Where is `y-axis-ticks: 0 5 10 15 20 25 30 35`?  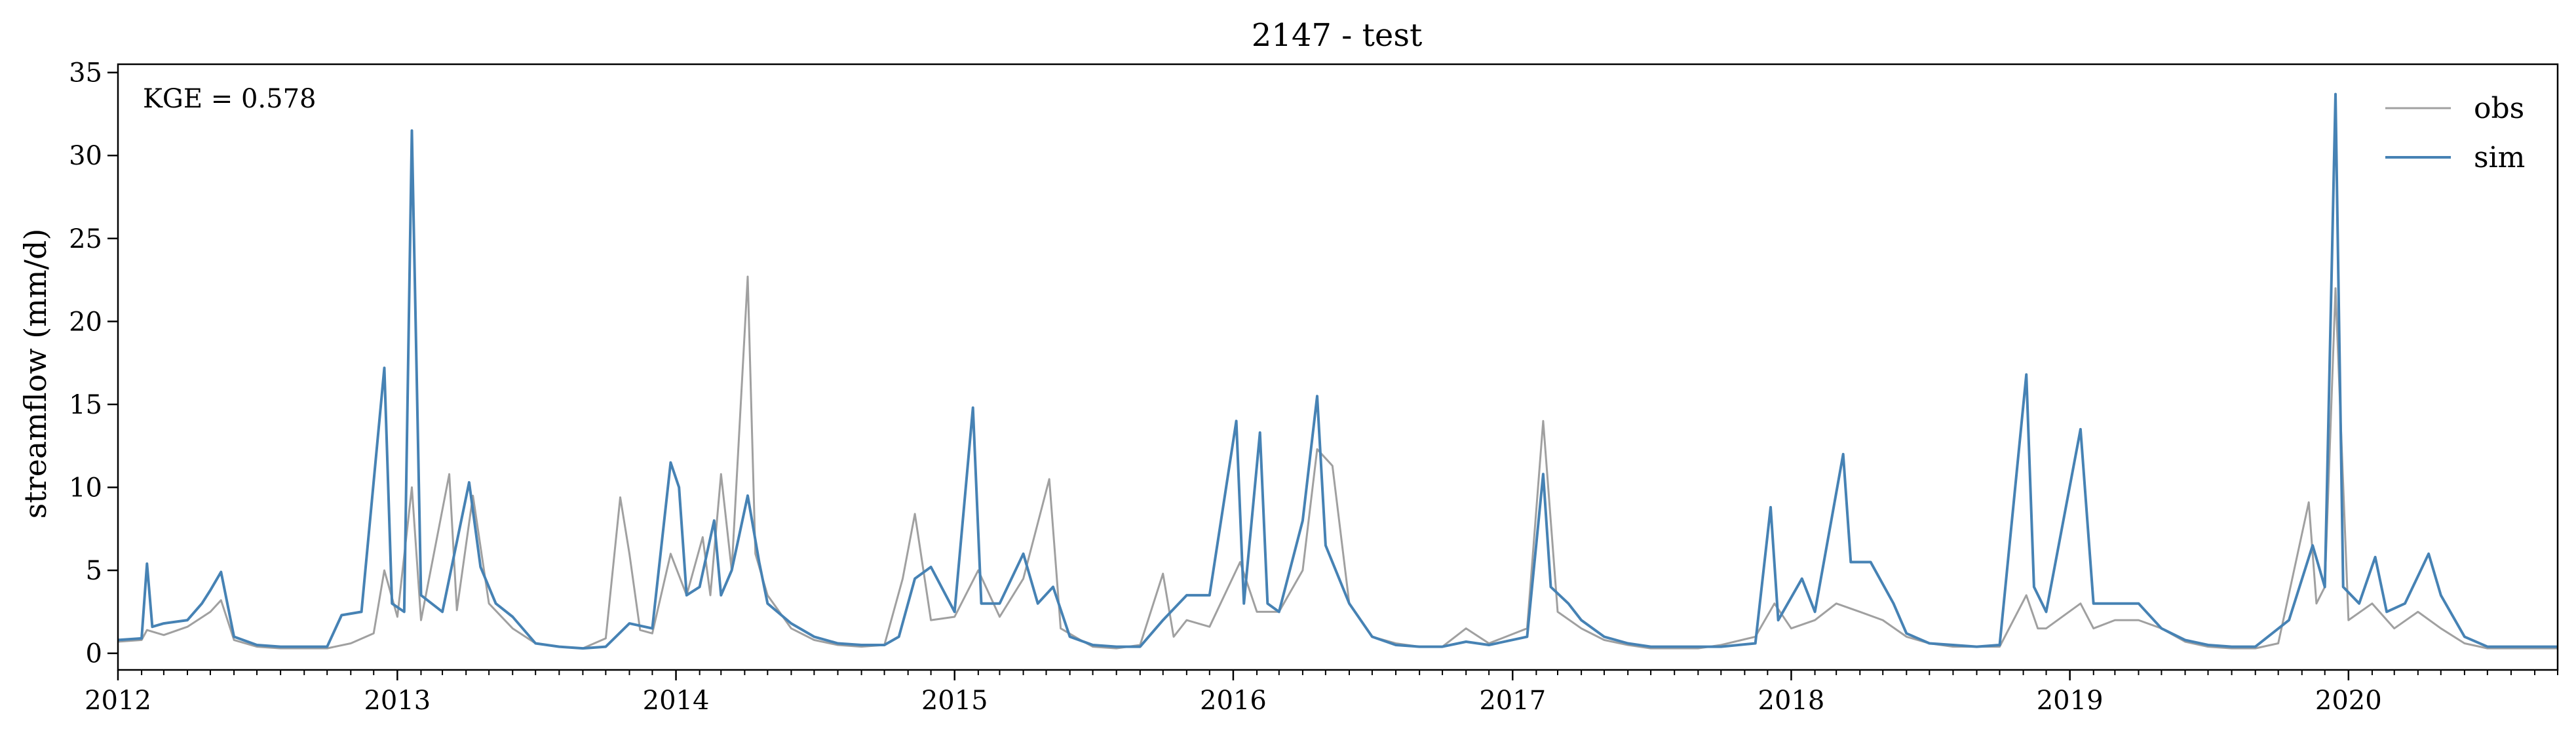 y-axis-ticks: 0 5 10 15 20 25 30 35 is located at coordinates (93, 363).